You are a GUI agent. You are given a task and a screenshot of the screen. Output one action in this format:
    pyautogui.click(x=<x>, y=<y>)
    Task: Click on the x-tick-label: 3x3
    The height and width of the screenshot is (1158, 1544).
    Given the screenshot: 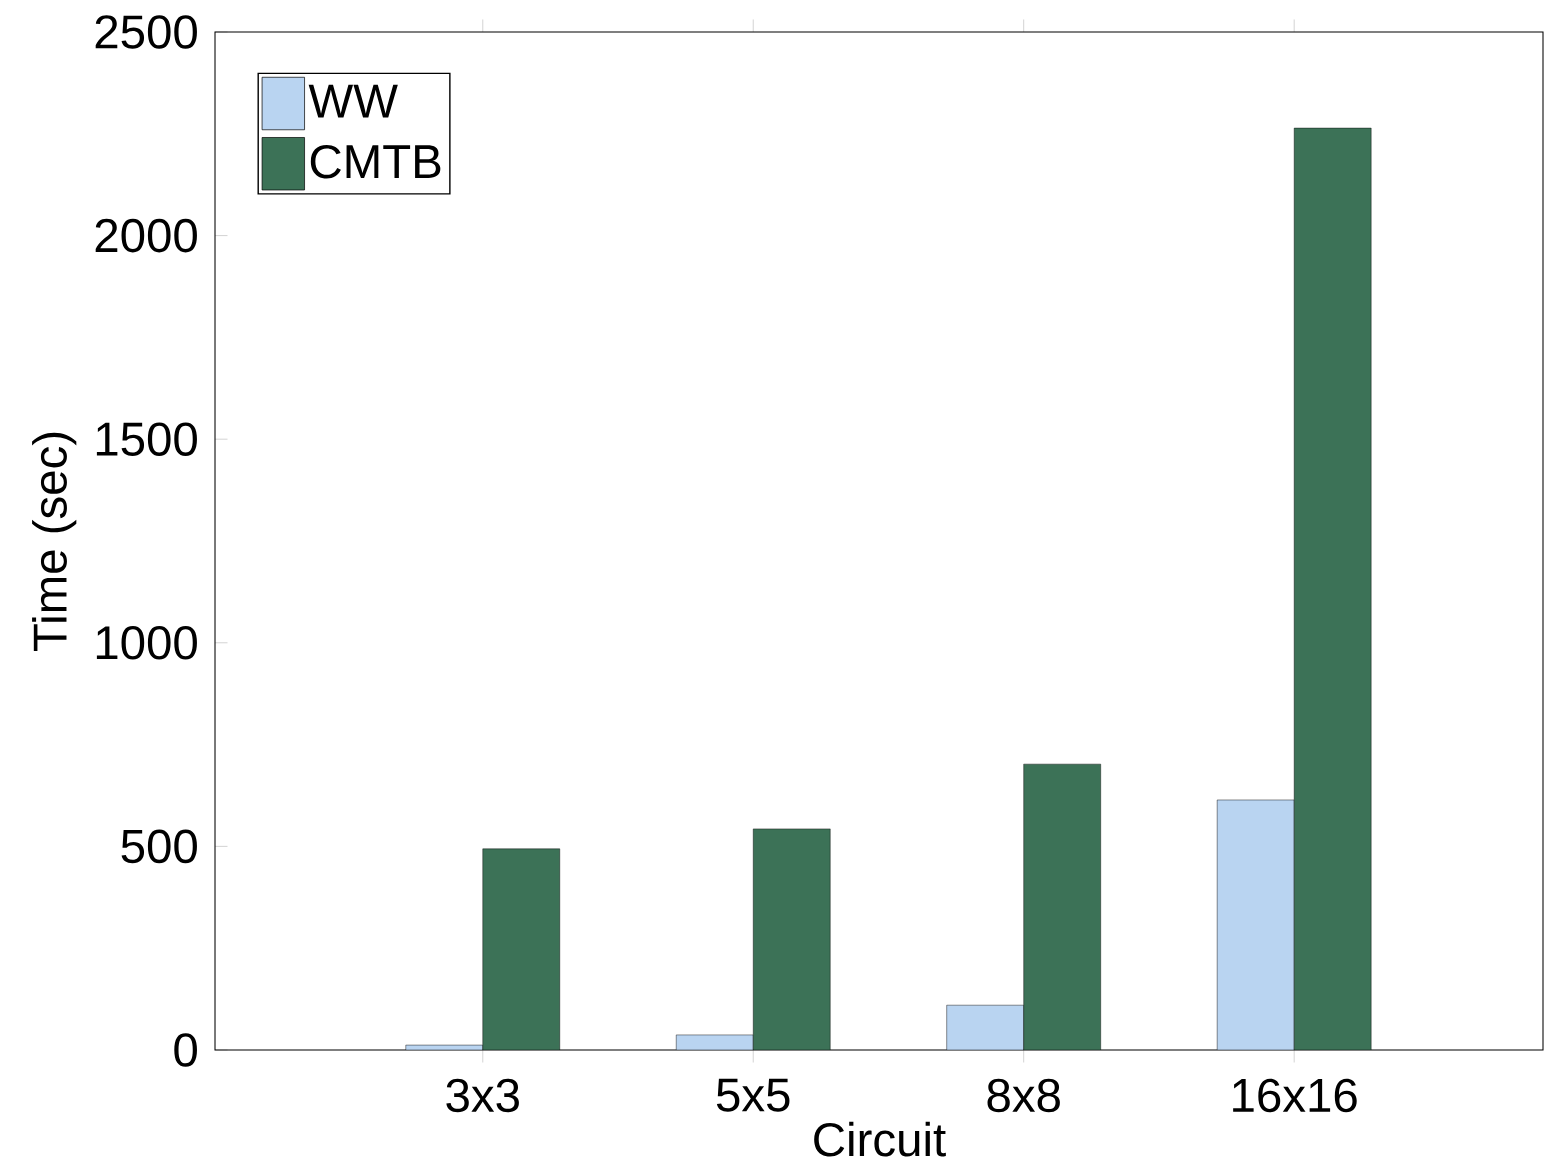 What is the action you would take?
    pyautogui.click(x=482, y=1095)
    